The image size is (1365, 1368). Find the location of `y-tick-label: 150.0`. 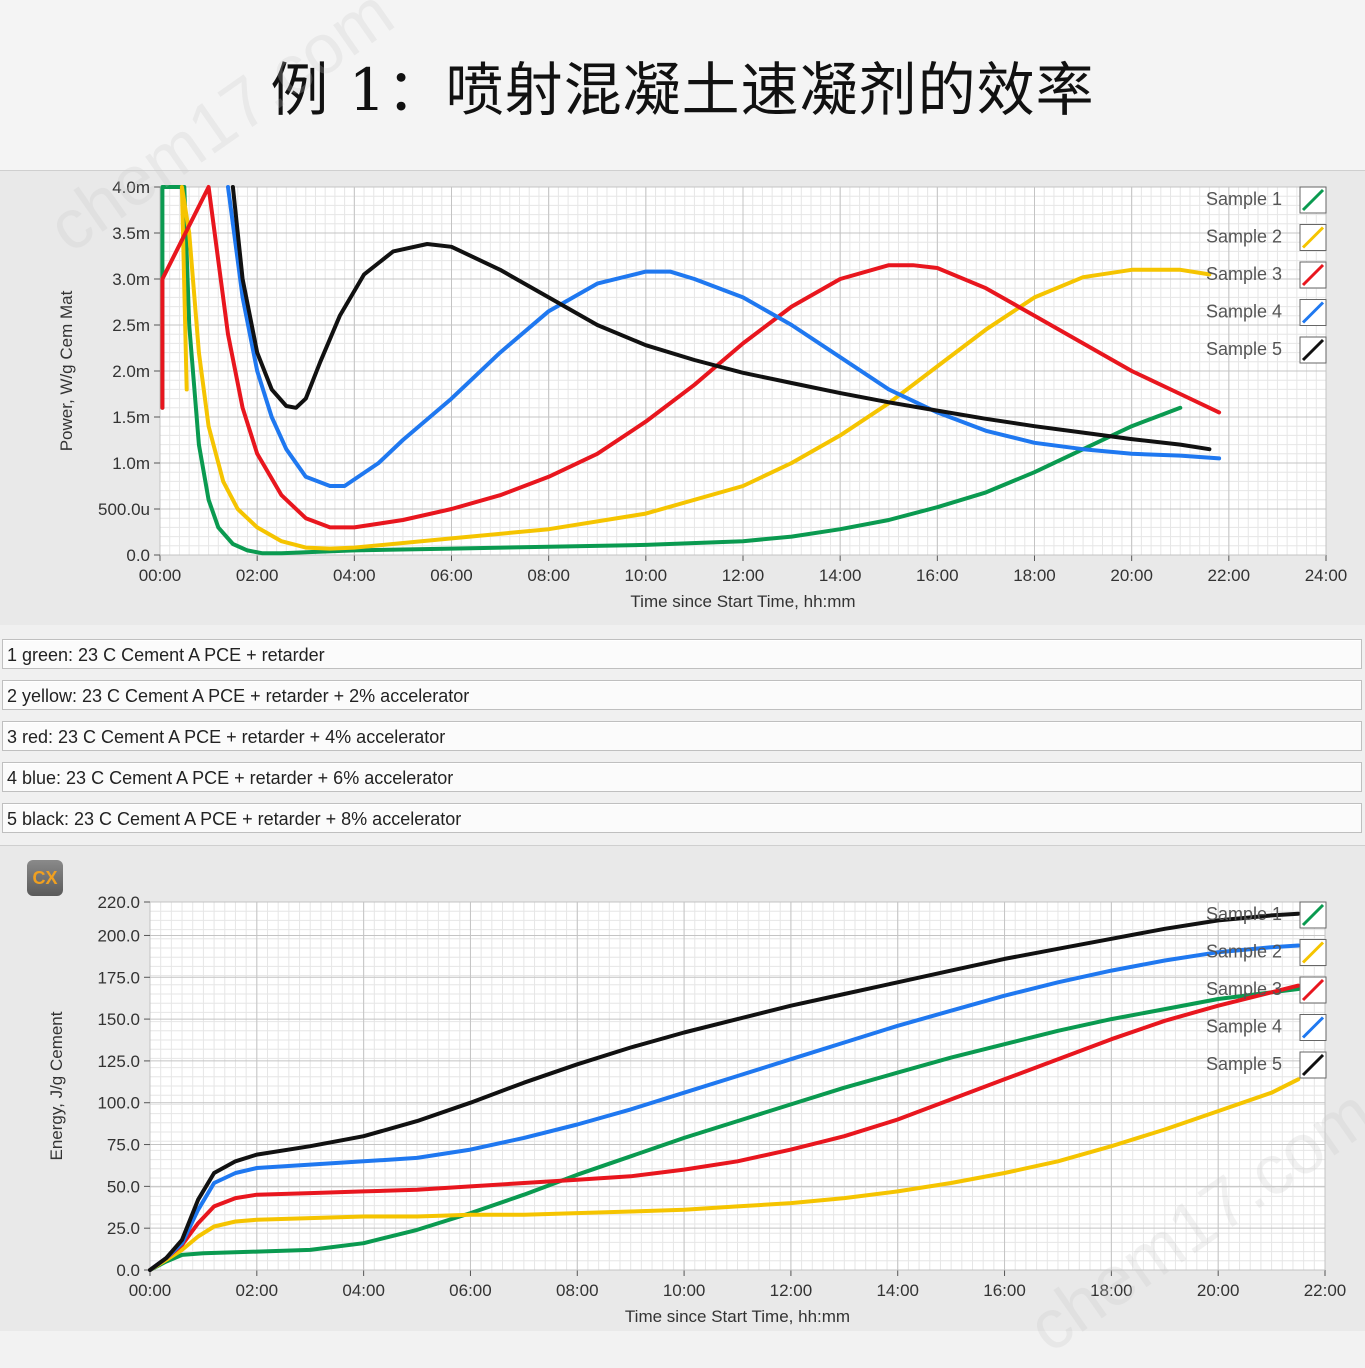

y-tick-label: 150.0 is located at coordinates (118, 1019).